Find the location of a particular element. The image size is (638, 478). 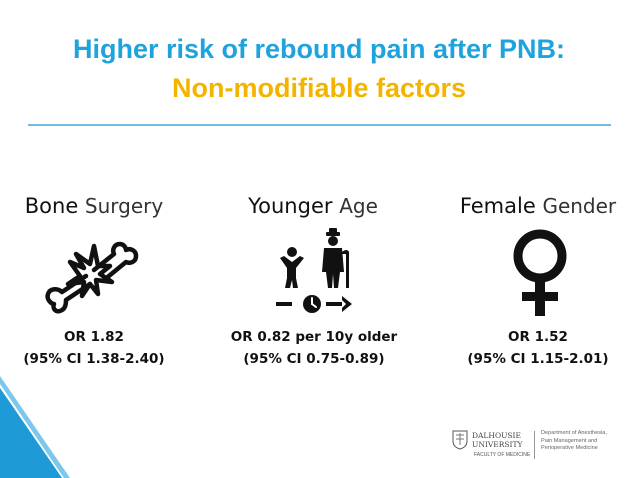

department-line2: Pain Management and is located at coordinates (569, 440).